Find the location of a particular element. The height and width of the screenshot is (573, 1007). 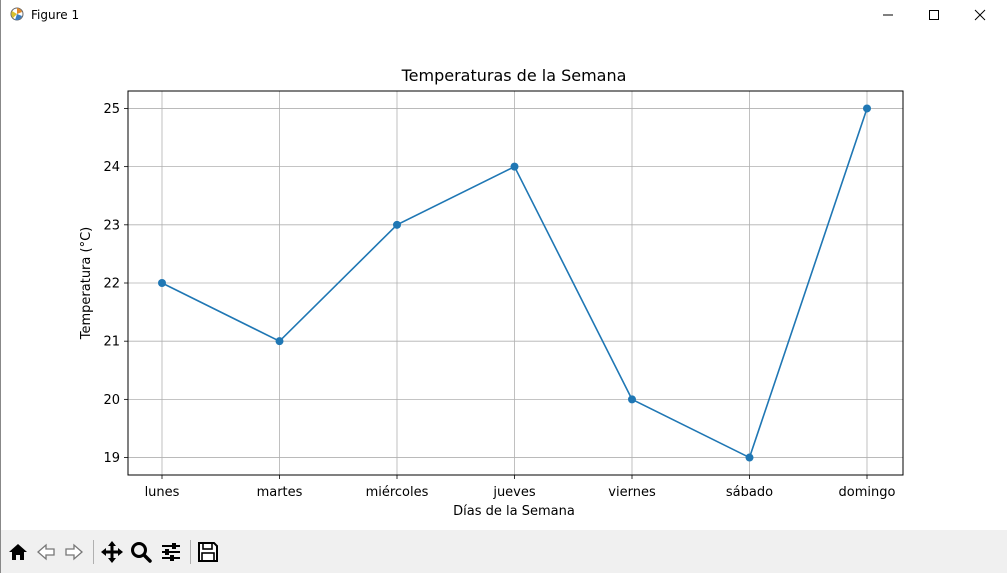

y-tick-label: 23 is located at coordinates (111, 225).